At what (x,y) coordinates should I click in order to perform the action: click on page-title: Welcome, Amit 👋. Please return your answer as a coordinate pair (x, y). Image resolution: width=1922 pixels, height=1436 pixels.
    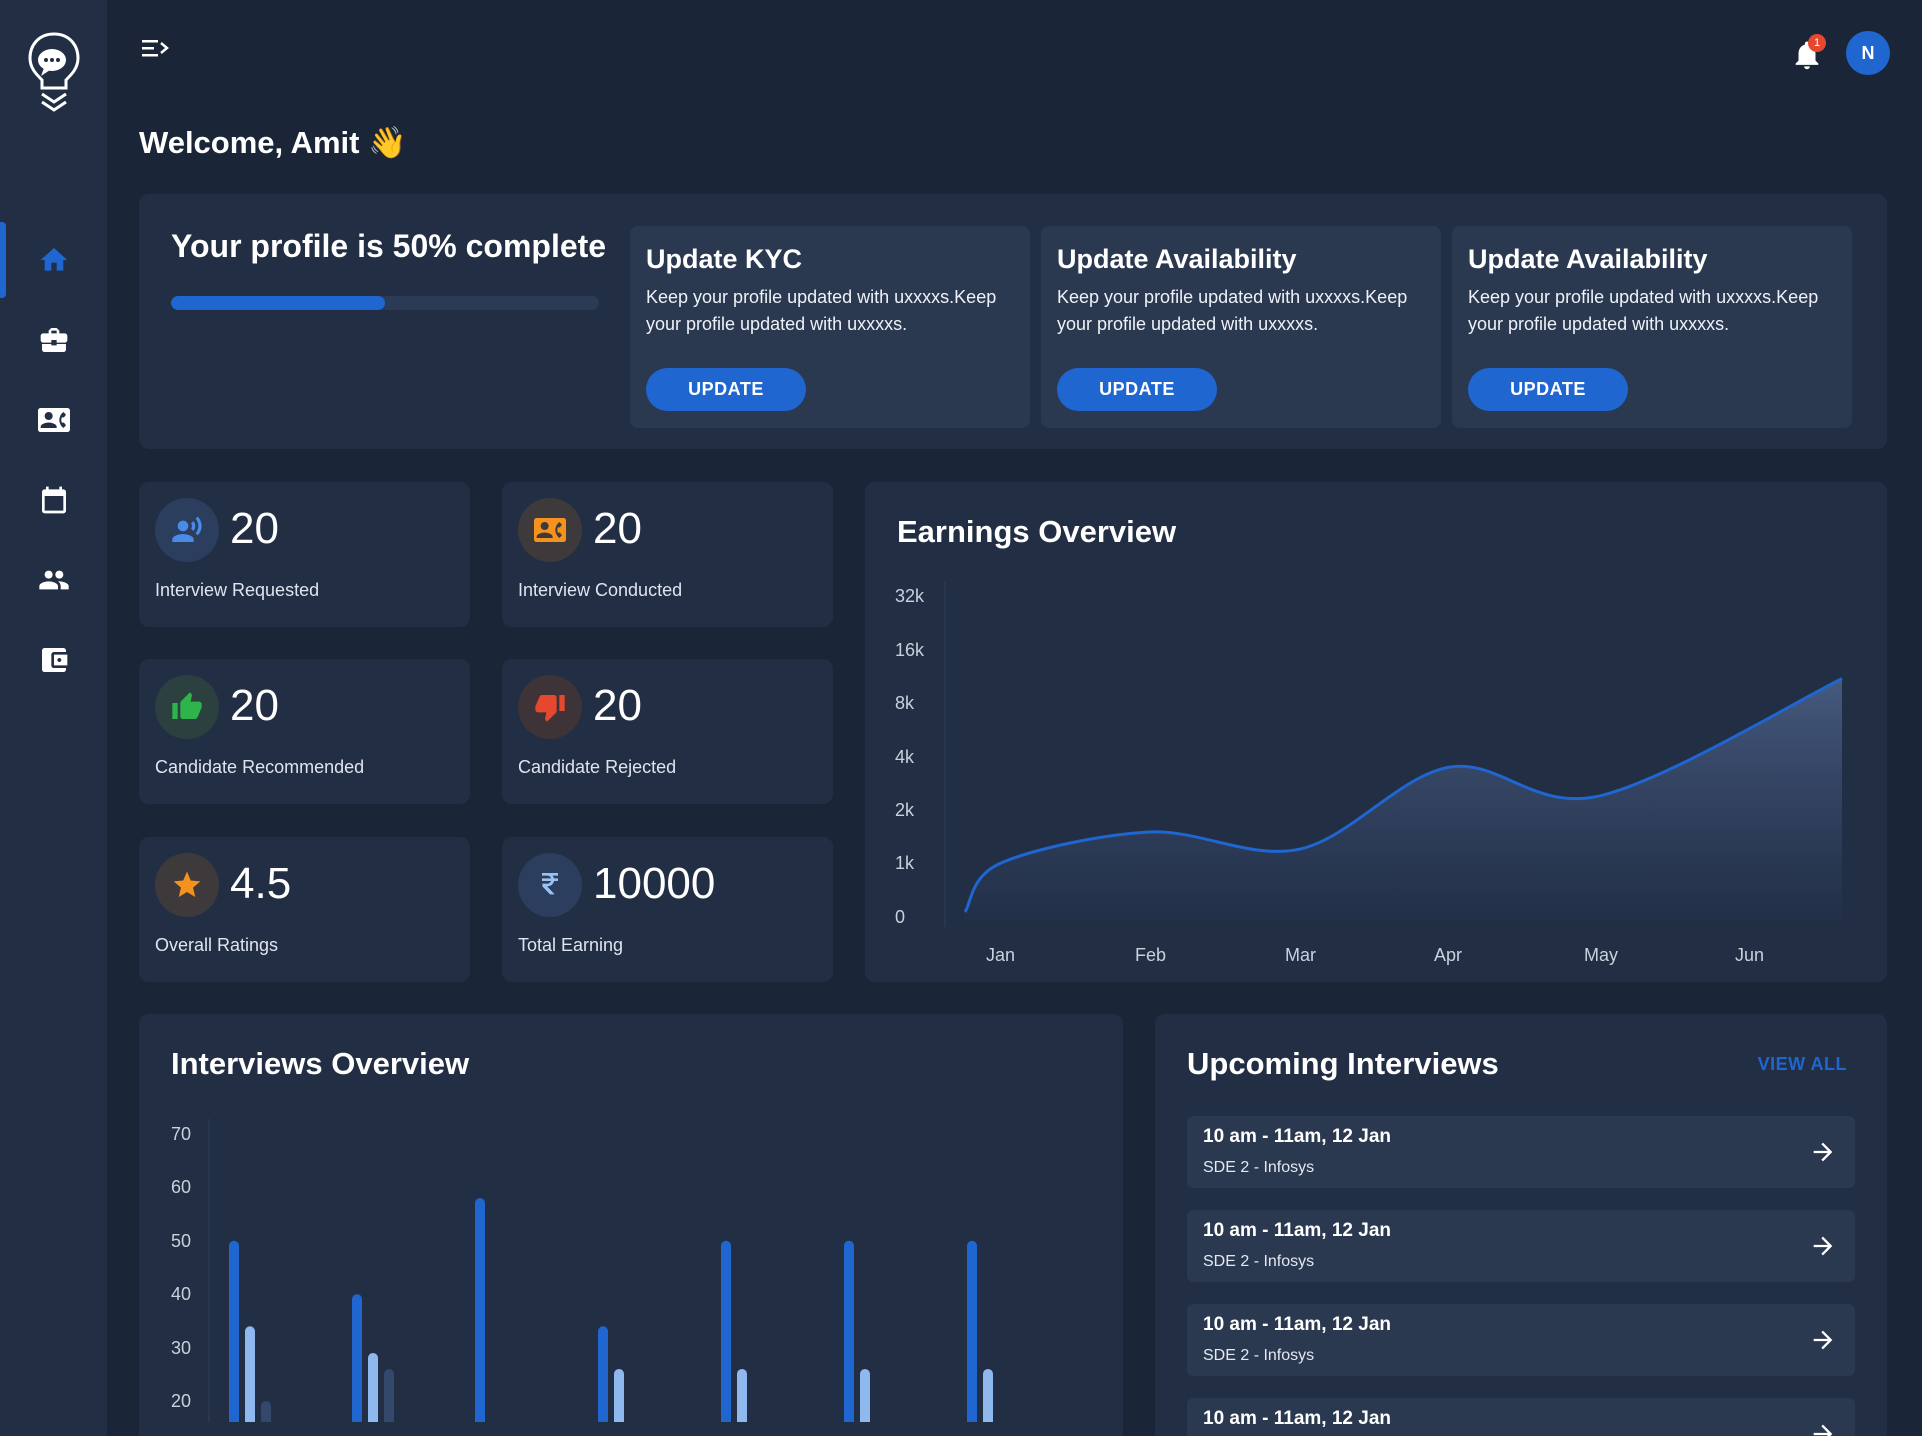
    Looking at the image, I should click on (273, 142).